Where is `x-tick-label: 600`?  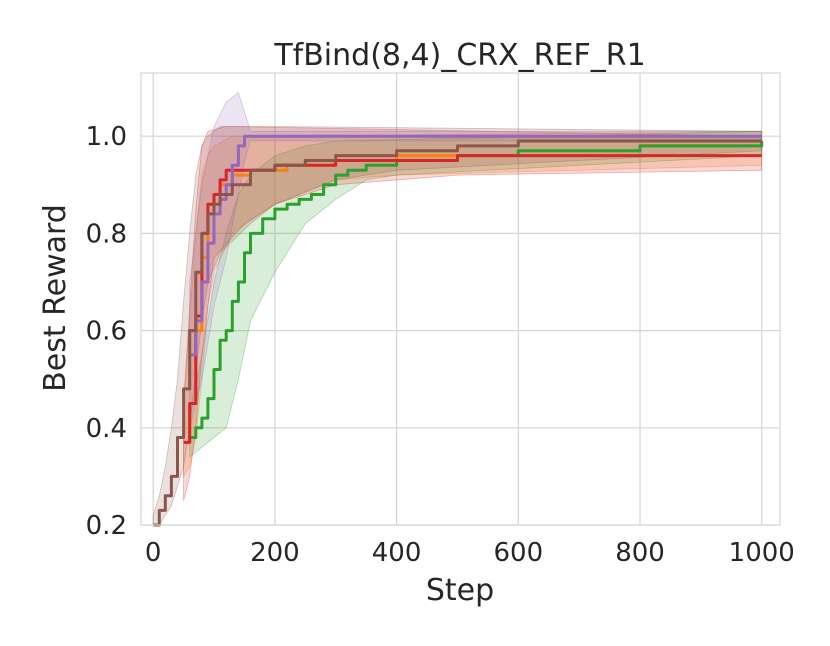
x-tick-label: 600 is located at coordinates (518, 553).